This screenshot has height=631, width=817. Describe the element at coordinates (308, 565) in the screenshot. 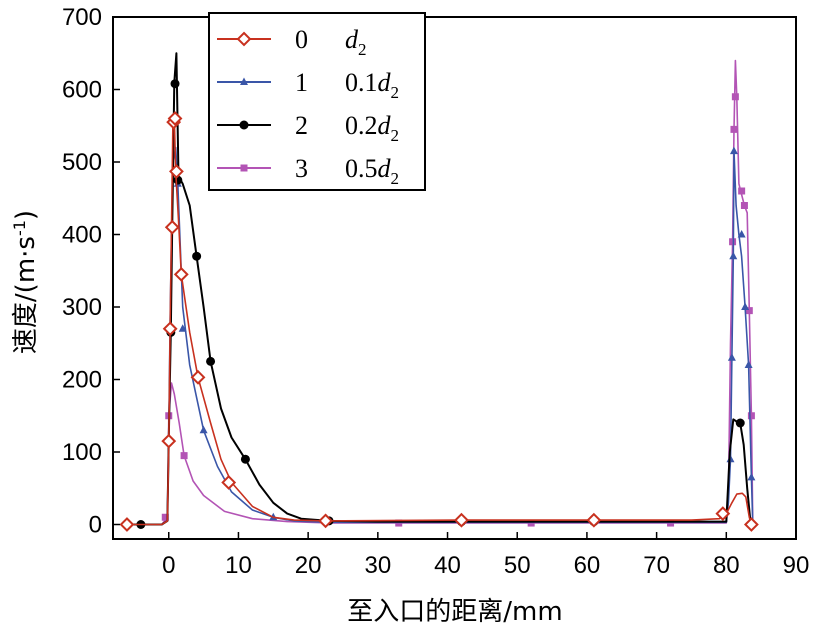

I see `x-tick-label: 20` at that location.